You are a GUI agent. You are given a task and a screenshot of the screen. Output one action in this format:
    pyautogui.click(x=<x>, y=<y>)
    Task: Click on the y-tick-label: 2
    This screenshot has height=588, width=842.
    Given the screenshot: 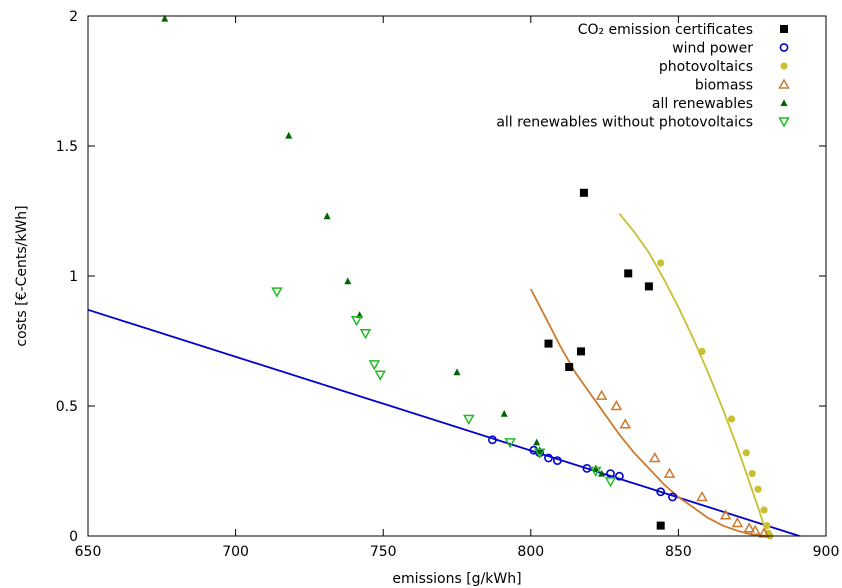 What is the action you would take?
    pyautogui.click(x=73, y=17)
    